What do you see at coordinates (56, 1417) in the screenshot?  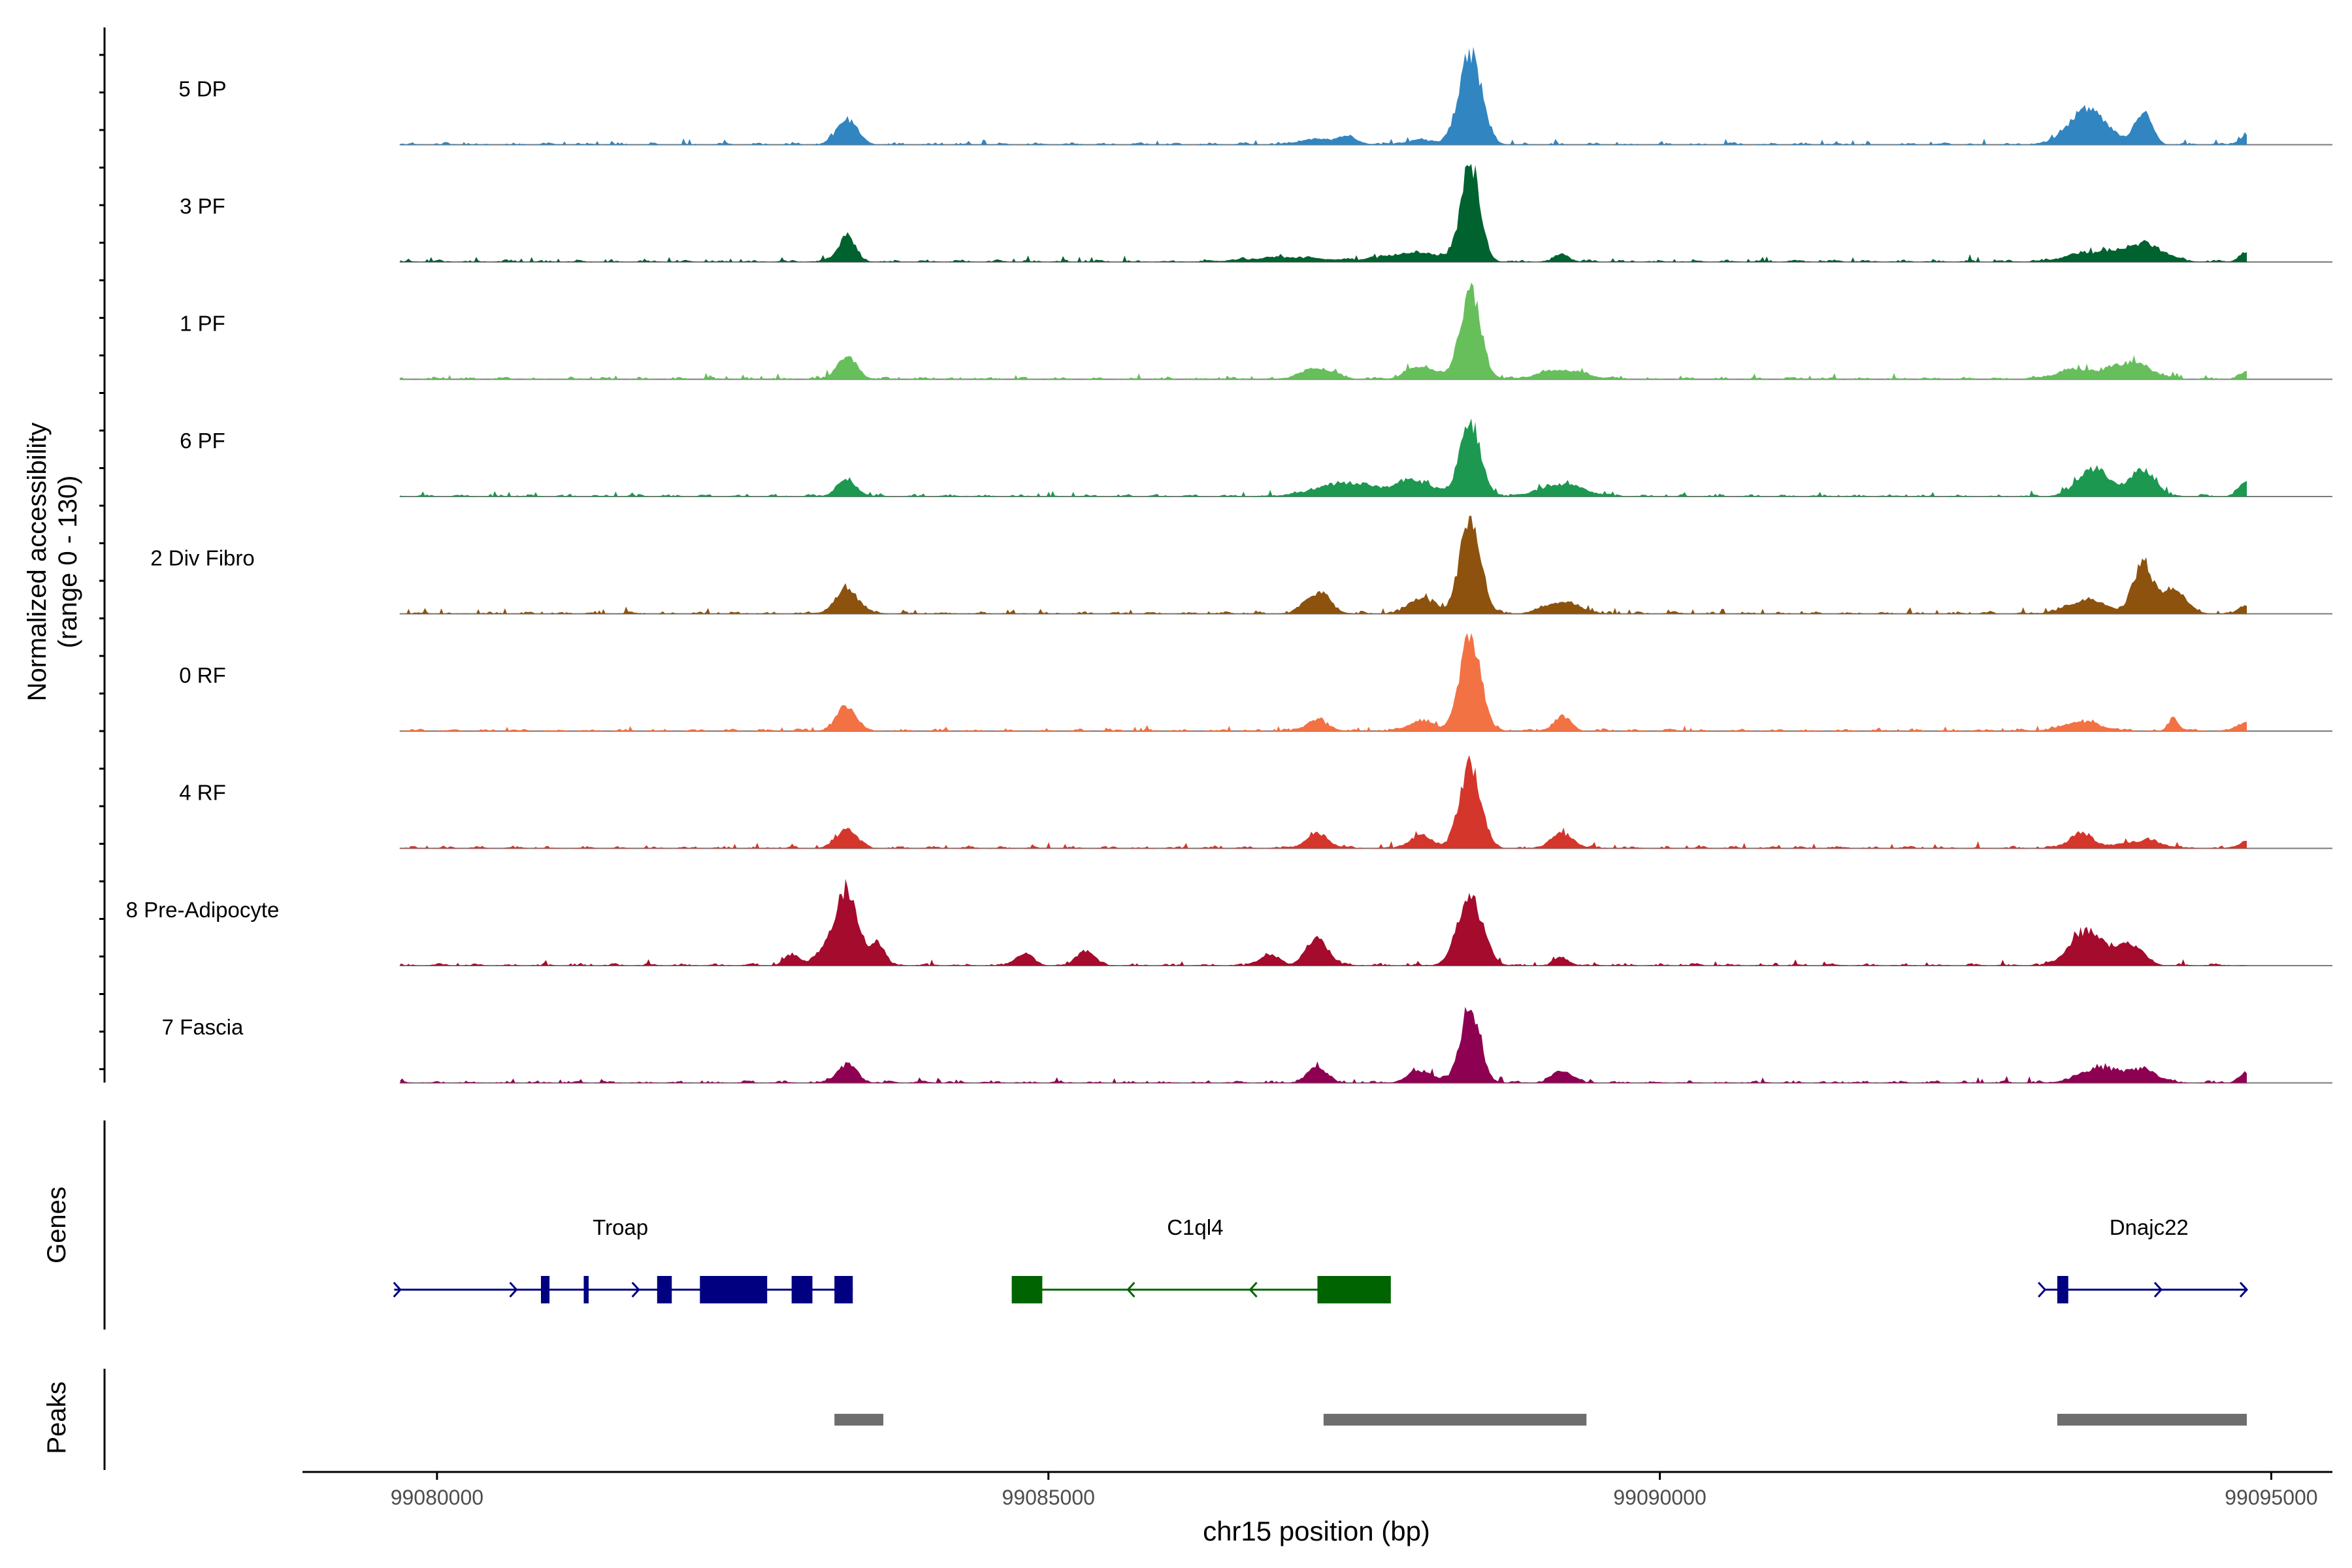 I see `peaks-panel-label: Peaks` at bounding box center [56, 1417].